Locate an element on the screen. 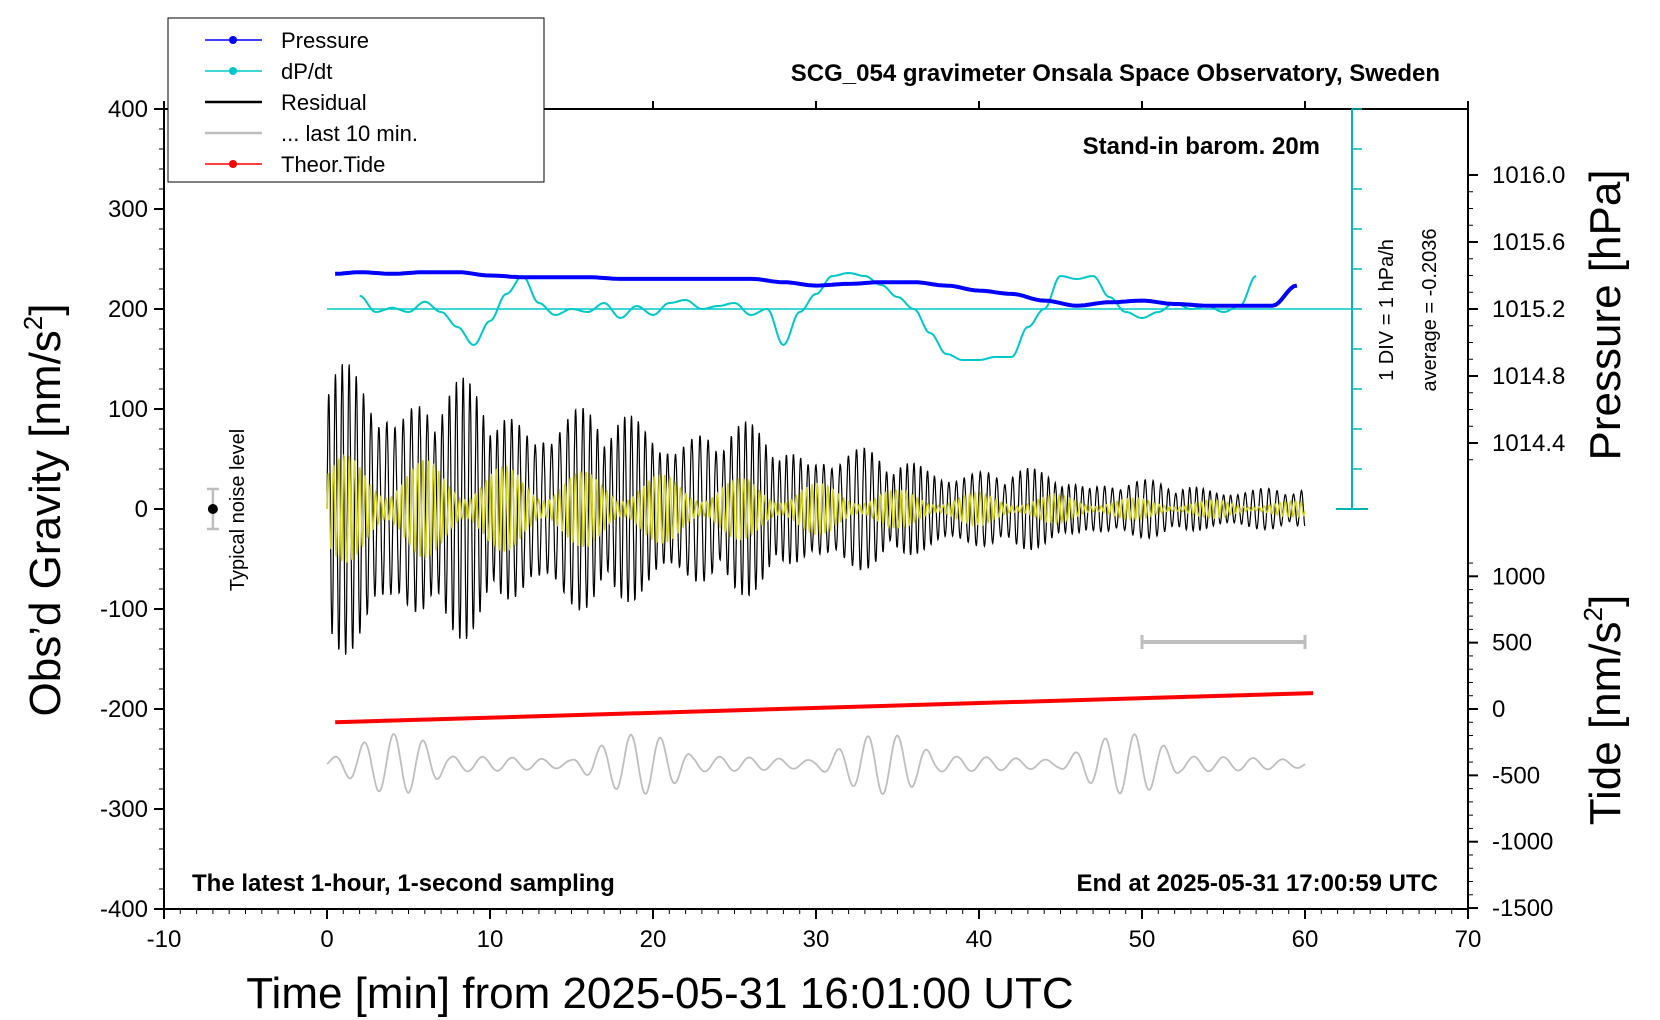  legend-box is located at coordinates (356, 100).